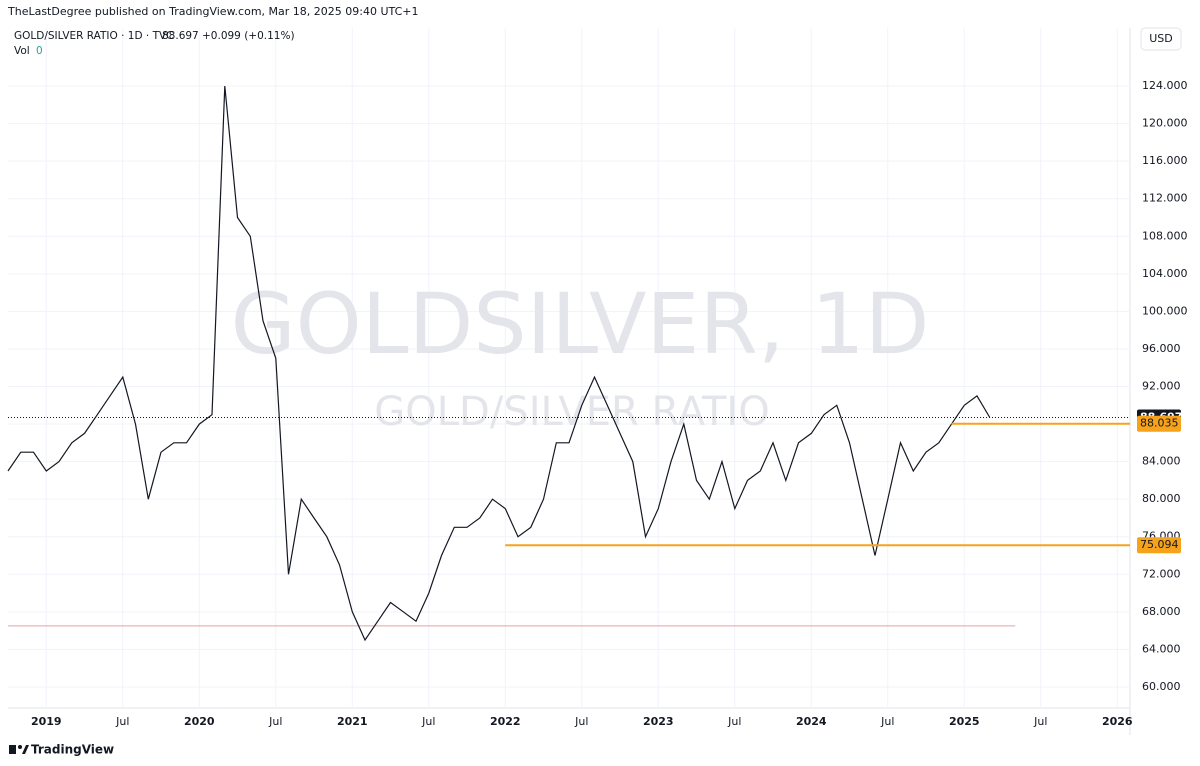  I want to click on x-tick-label: 2019, so click(46, 721).